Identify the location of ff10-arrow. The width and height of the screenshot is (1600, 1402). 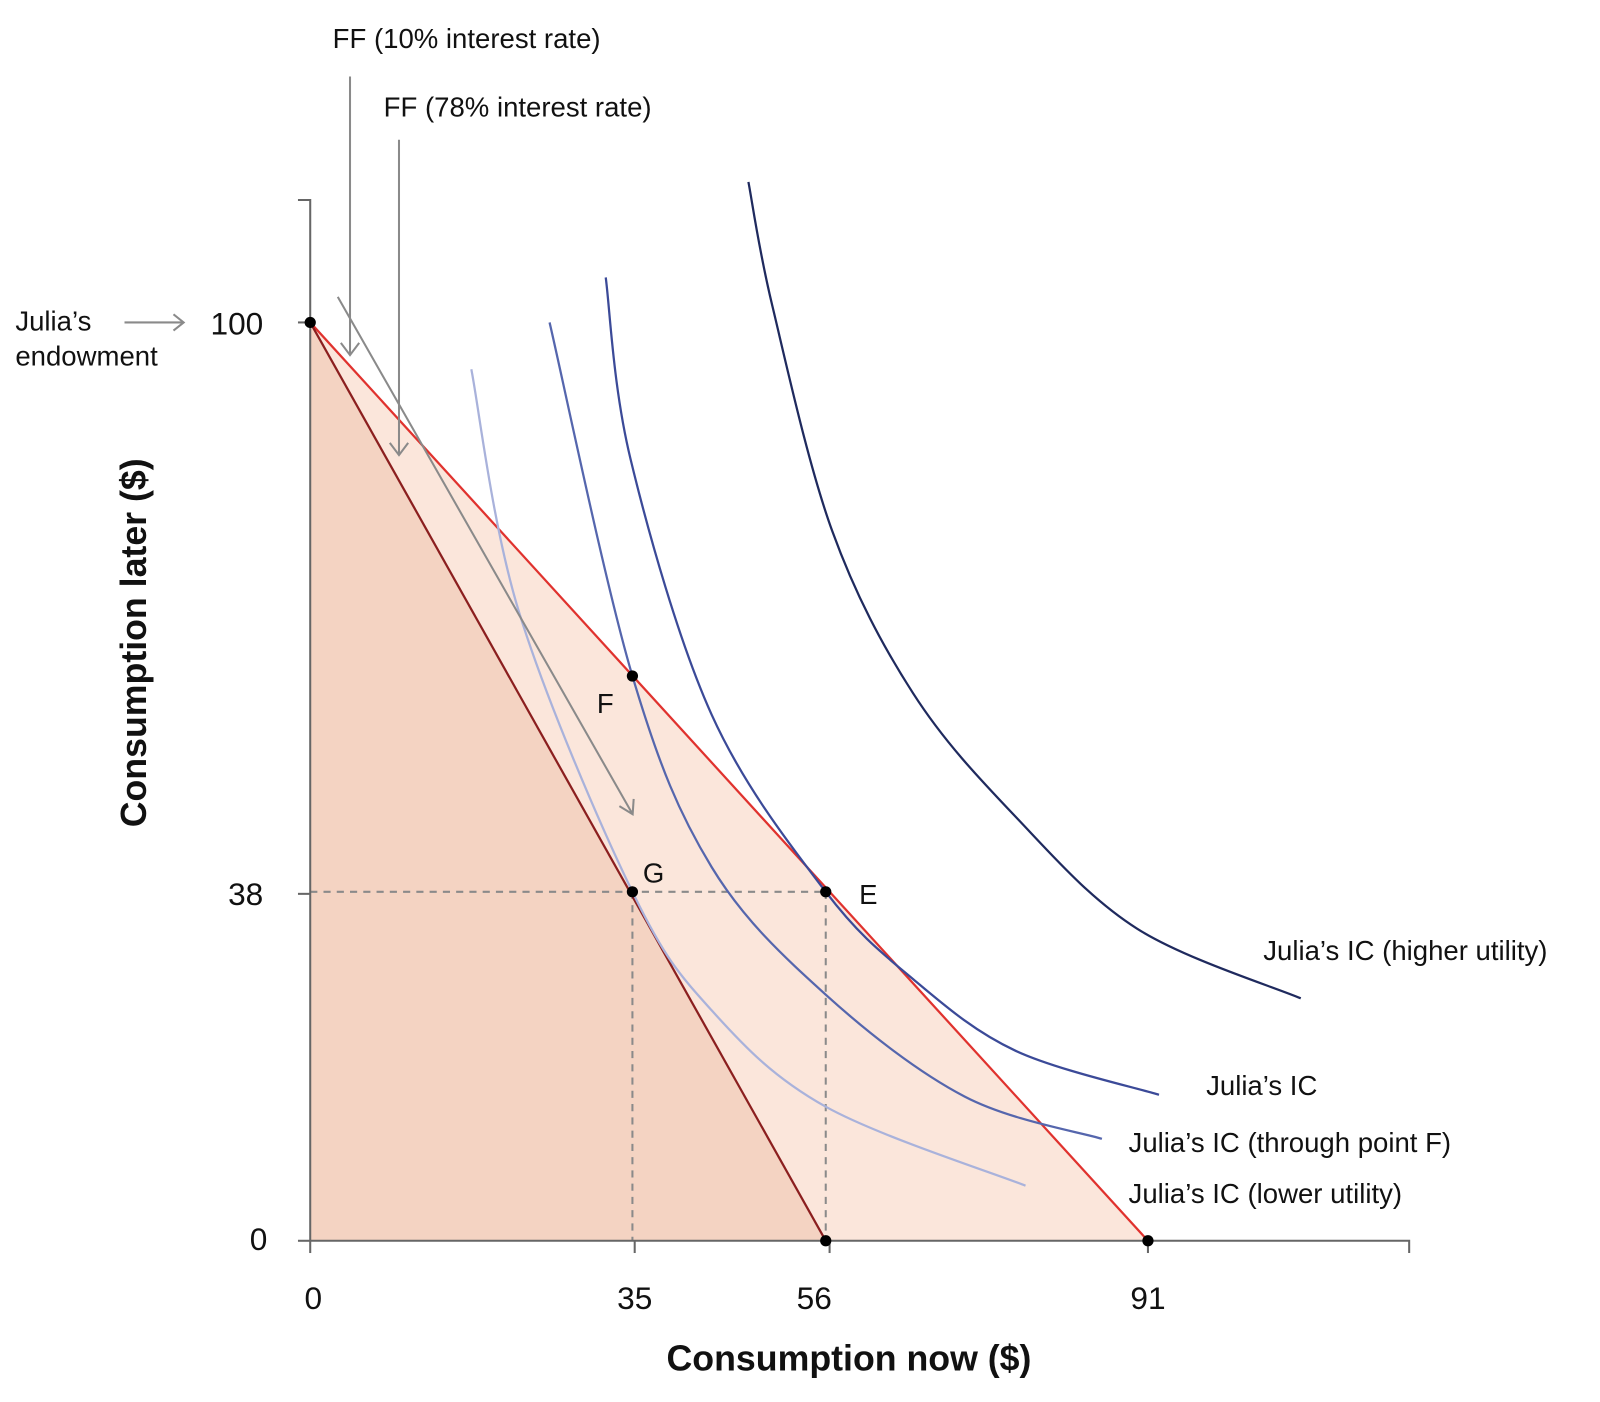
(350, 216).